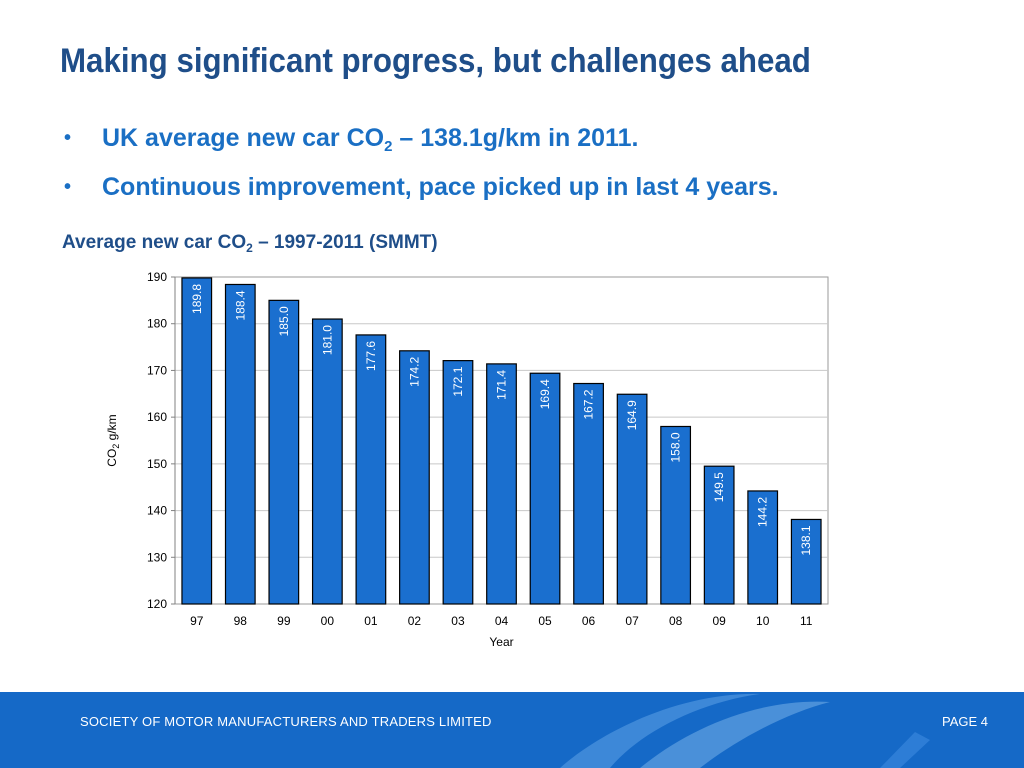 The height and width of the screenshot is (768, 1024). What do you see at coordinates (157, 464) in the screenshot?
I see `y-tick-label: 150` at bounding box center [157, 464].